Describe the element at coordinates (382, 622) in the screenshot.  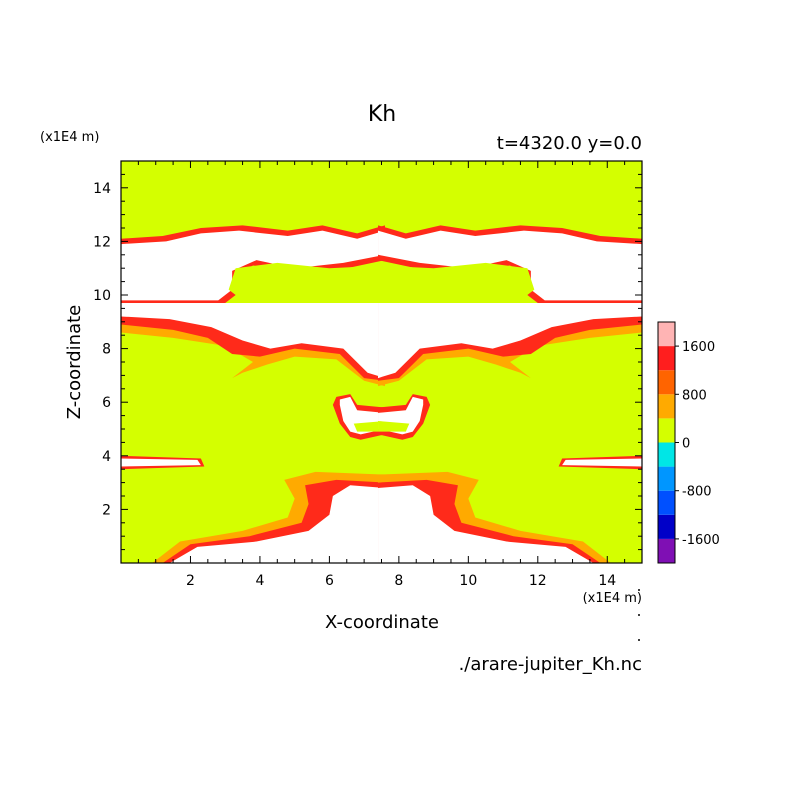
I see `x-axis-title: X-coordinate` at that location.